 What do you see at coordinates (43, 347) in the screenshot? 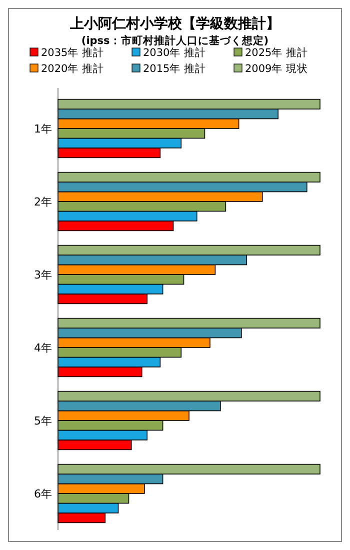
I see `y-tick-label: 4年` at bounding box center [43, 347].